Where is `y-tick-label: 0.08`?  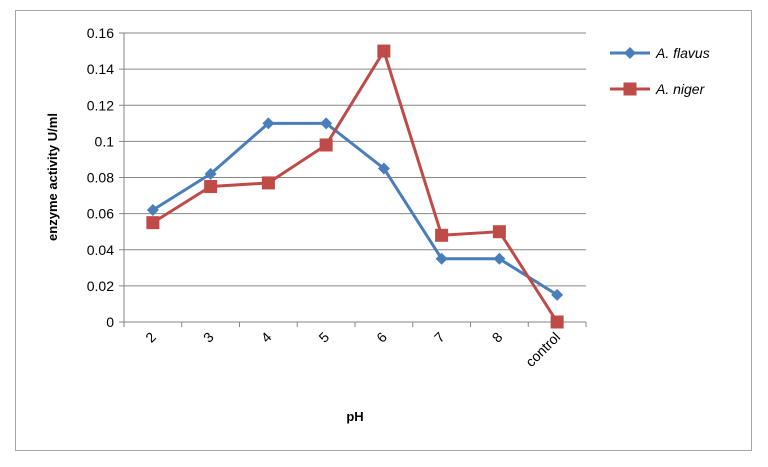
y-tick-label: 0.08 is located at coordinates (100, 178).